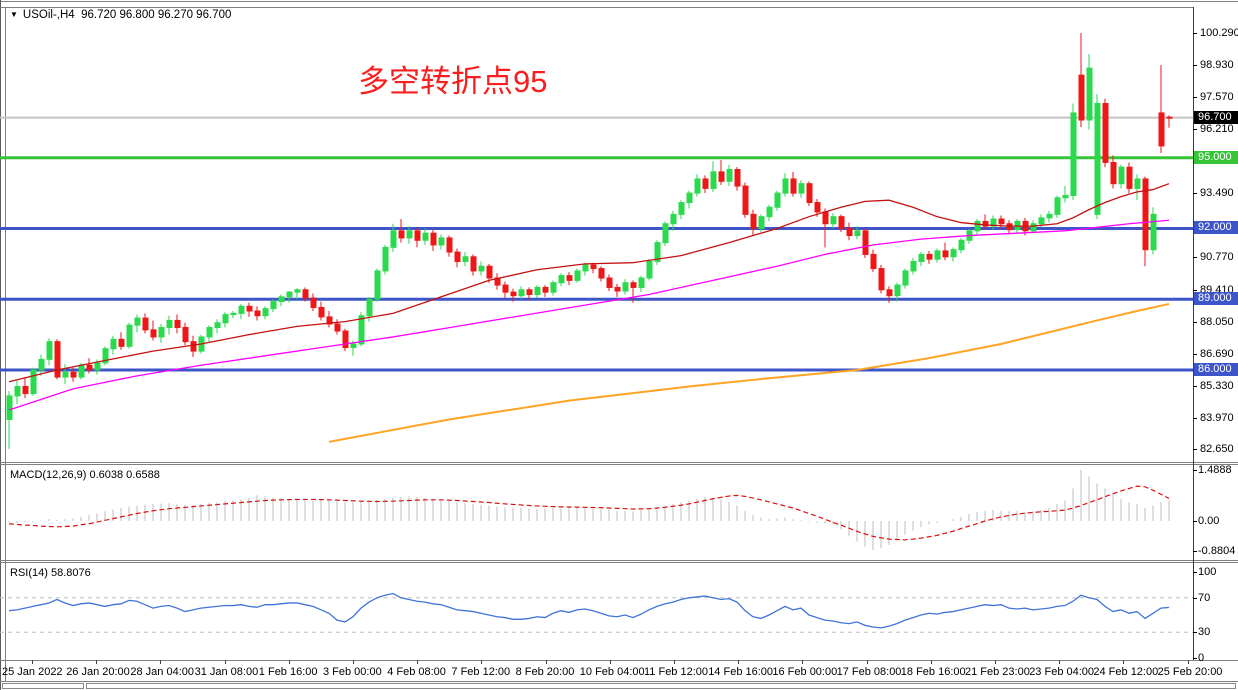 Image resolution: width=1238 pixels, height=690 pixels. What do you see at coordinates (1216, 299) in the screenshot?
I see `price-badge-89.000: 89.000` at bounding box center [1216, 299].